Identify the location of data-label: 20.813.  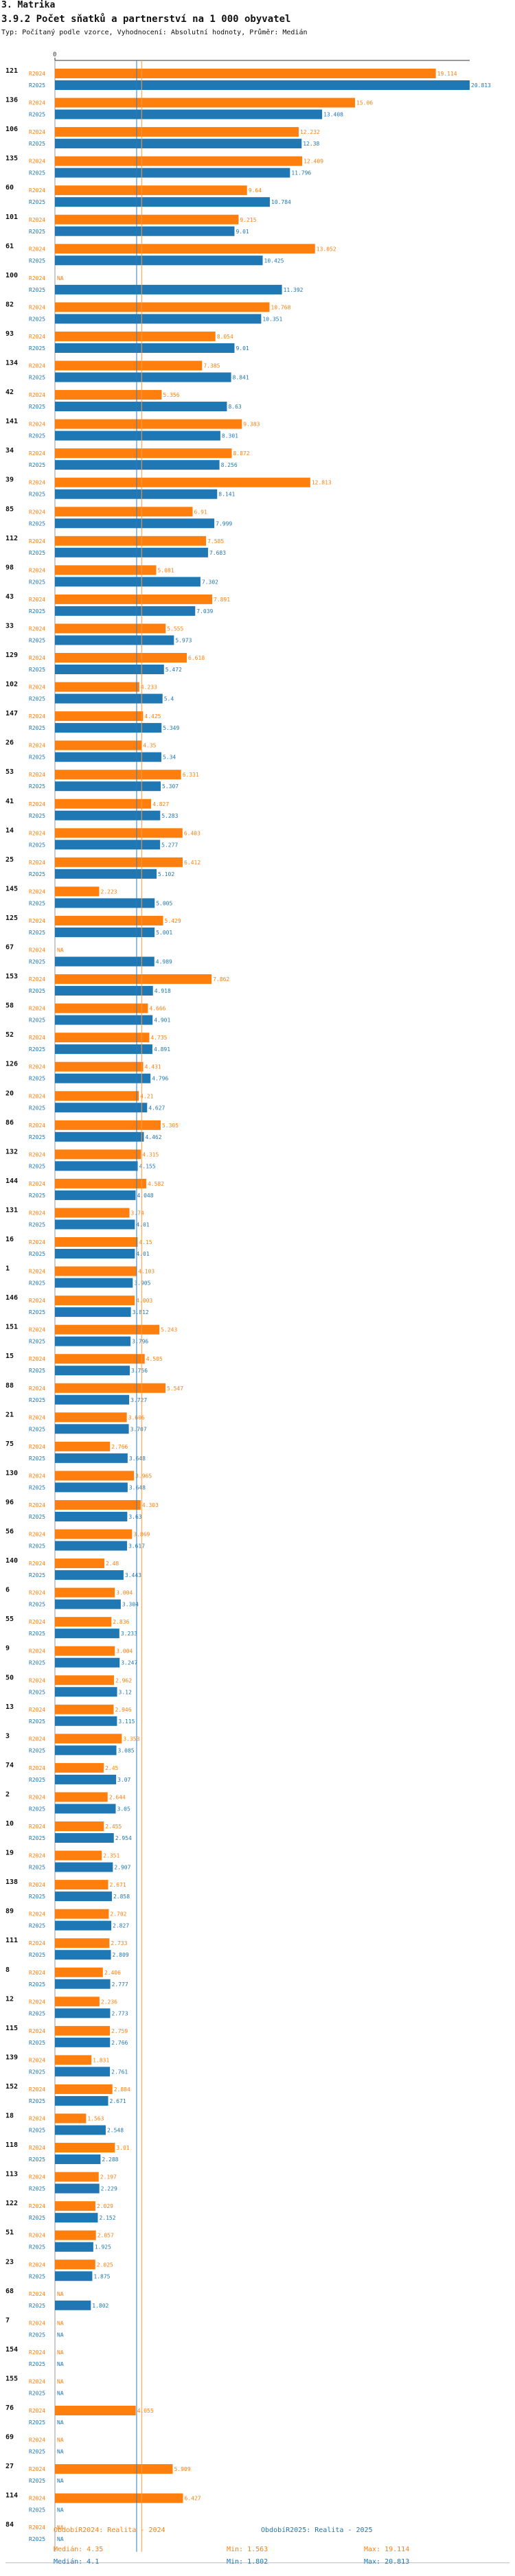
(481, 85).